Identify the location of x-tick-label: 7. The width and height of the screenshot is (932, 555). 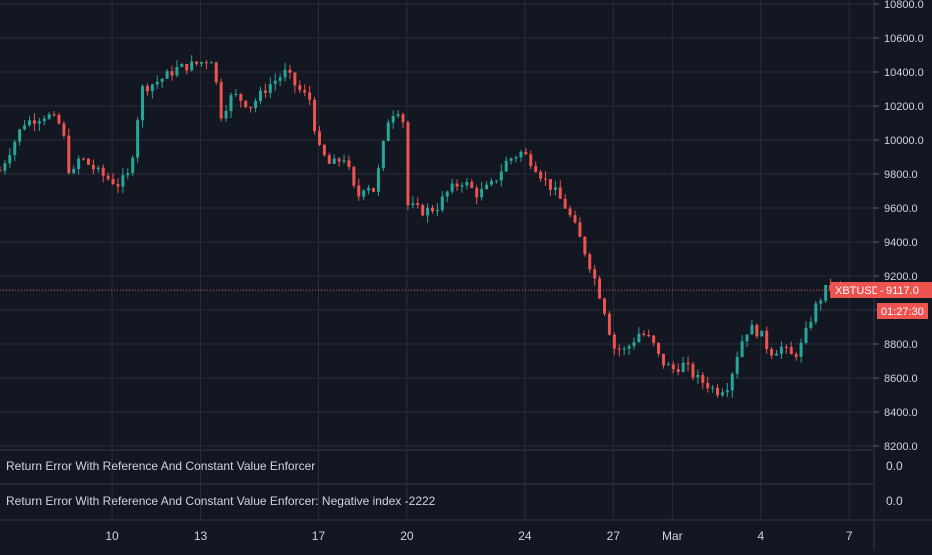
(849, 536).